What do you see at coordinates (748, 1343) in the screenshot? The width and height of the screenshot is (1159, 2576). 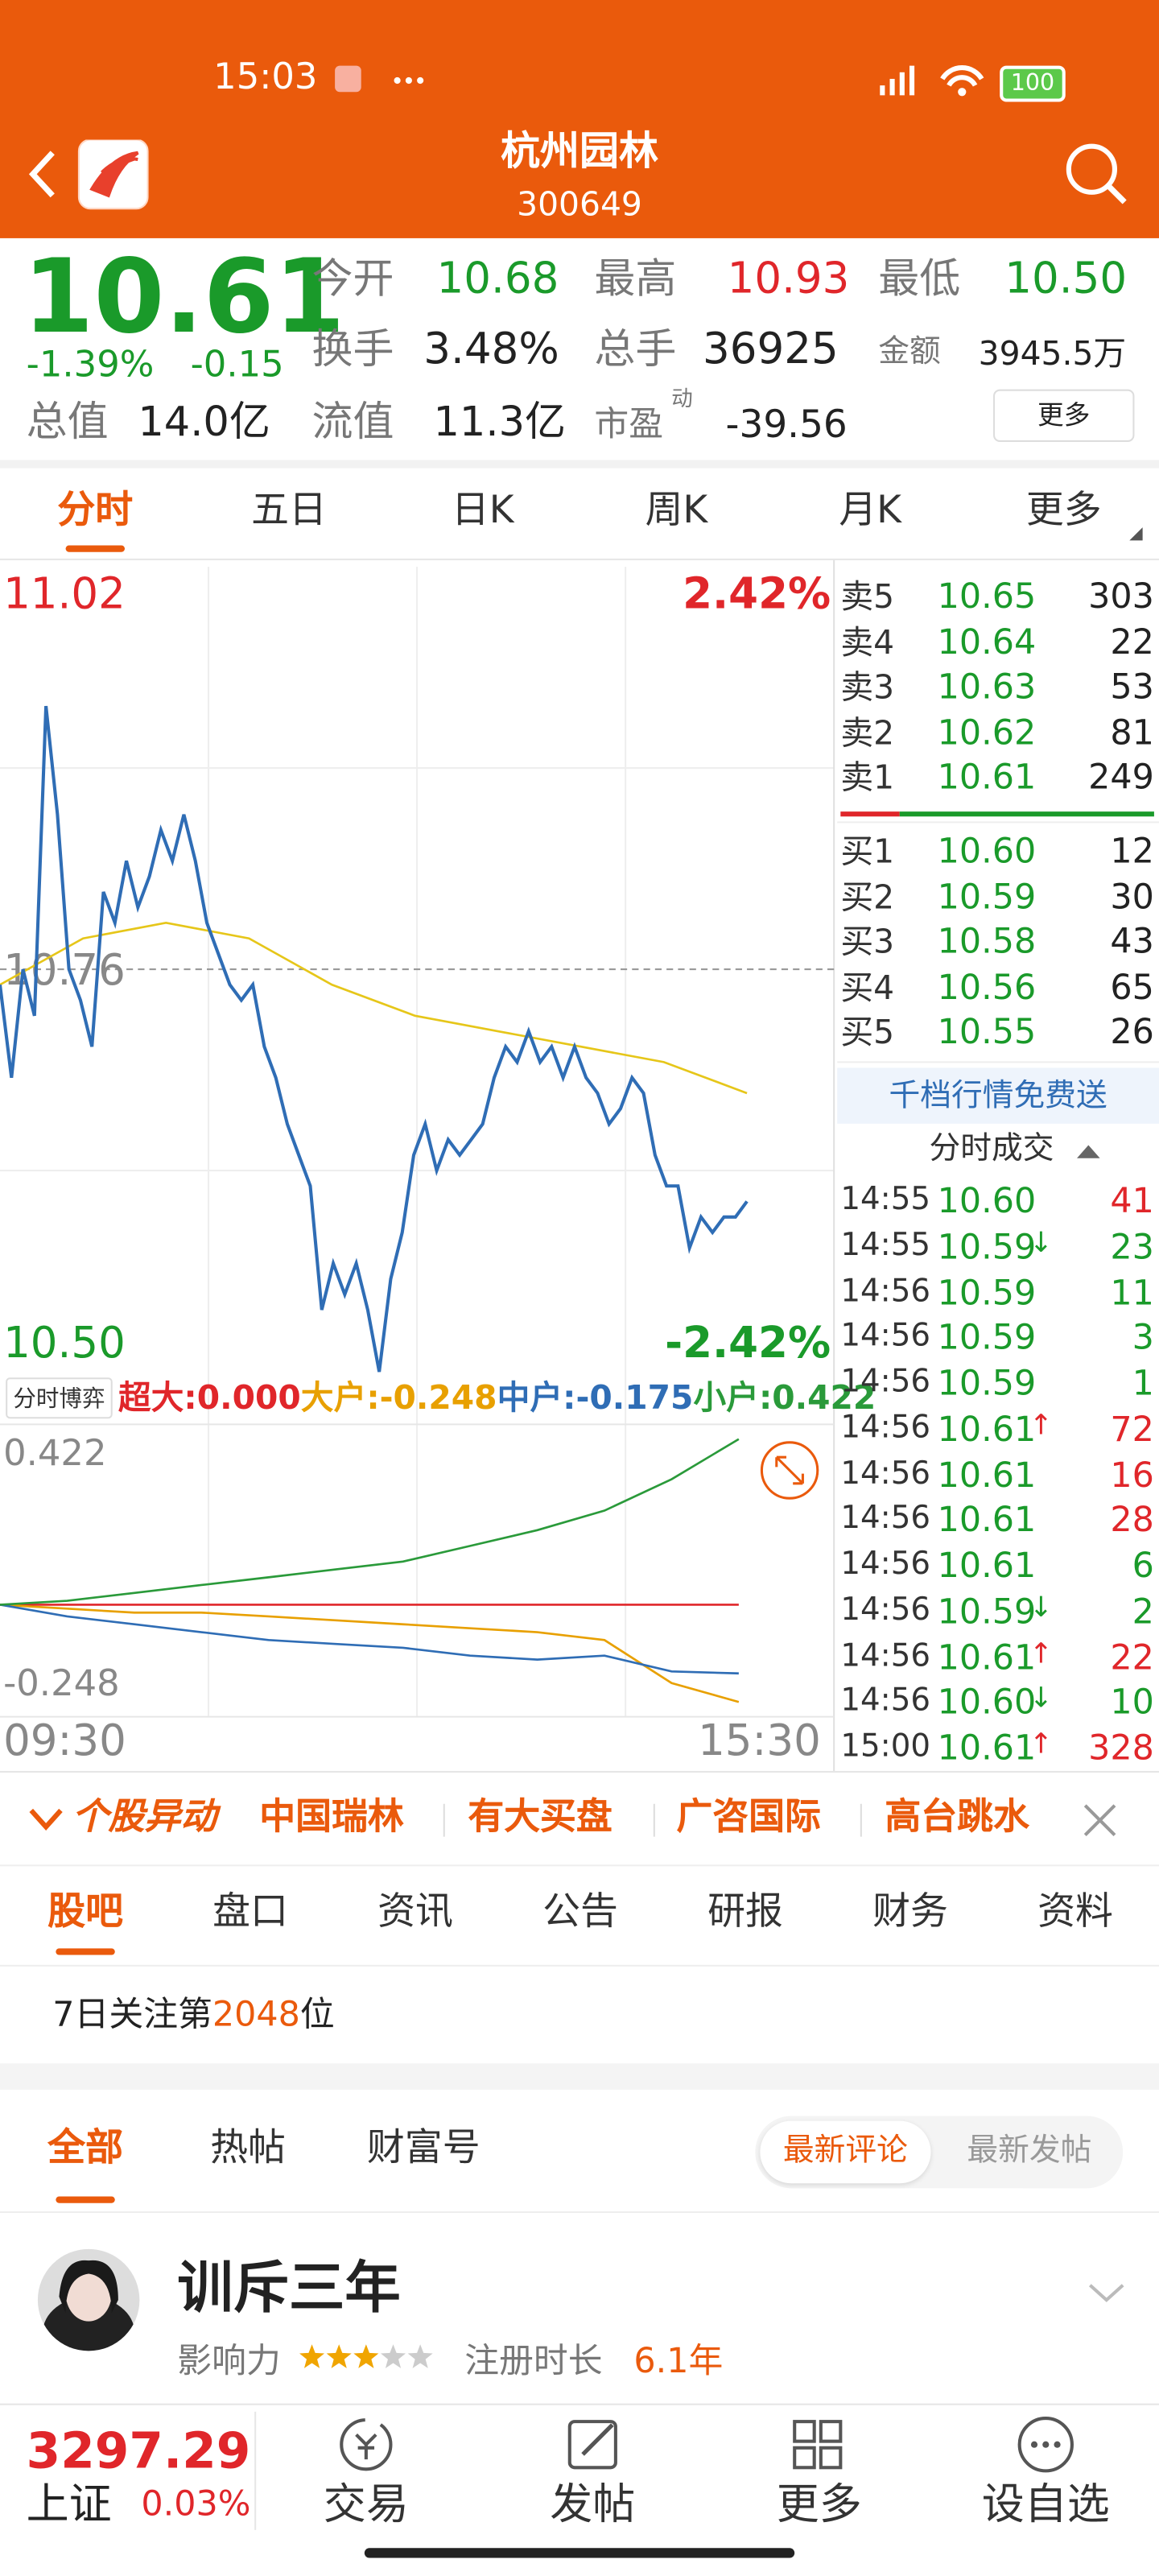 I see `y2-tick-label: -2.42%` at bounding box center [748, 1343].